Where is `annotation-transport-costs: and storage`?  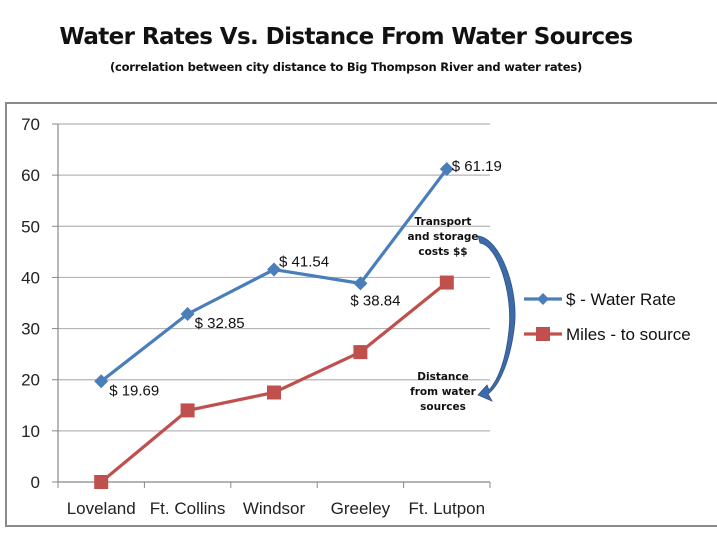 annotation-transport-costs: and storage is located at coordinates (442, 237).